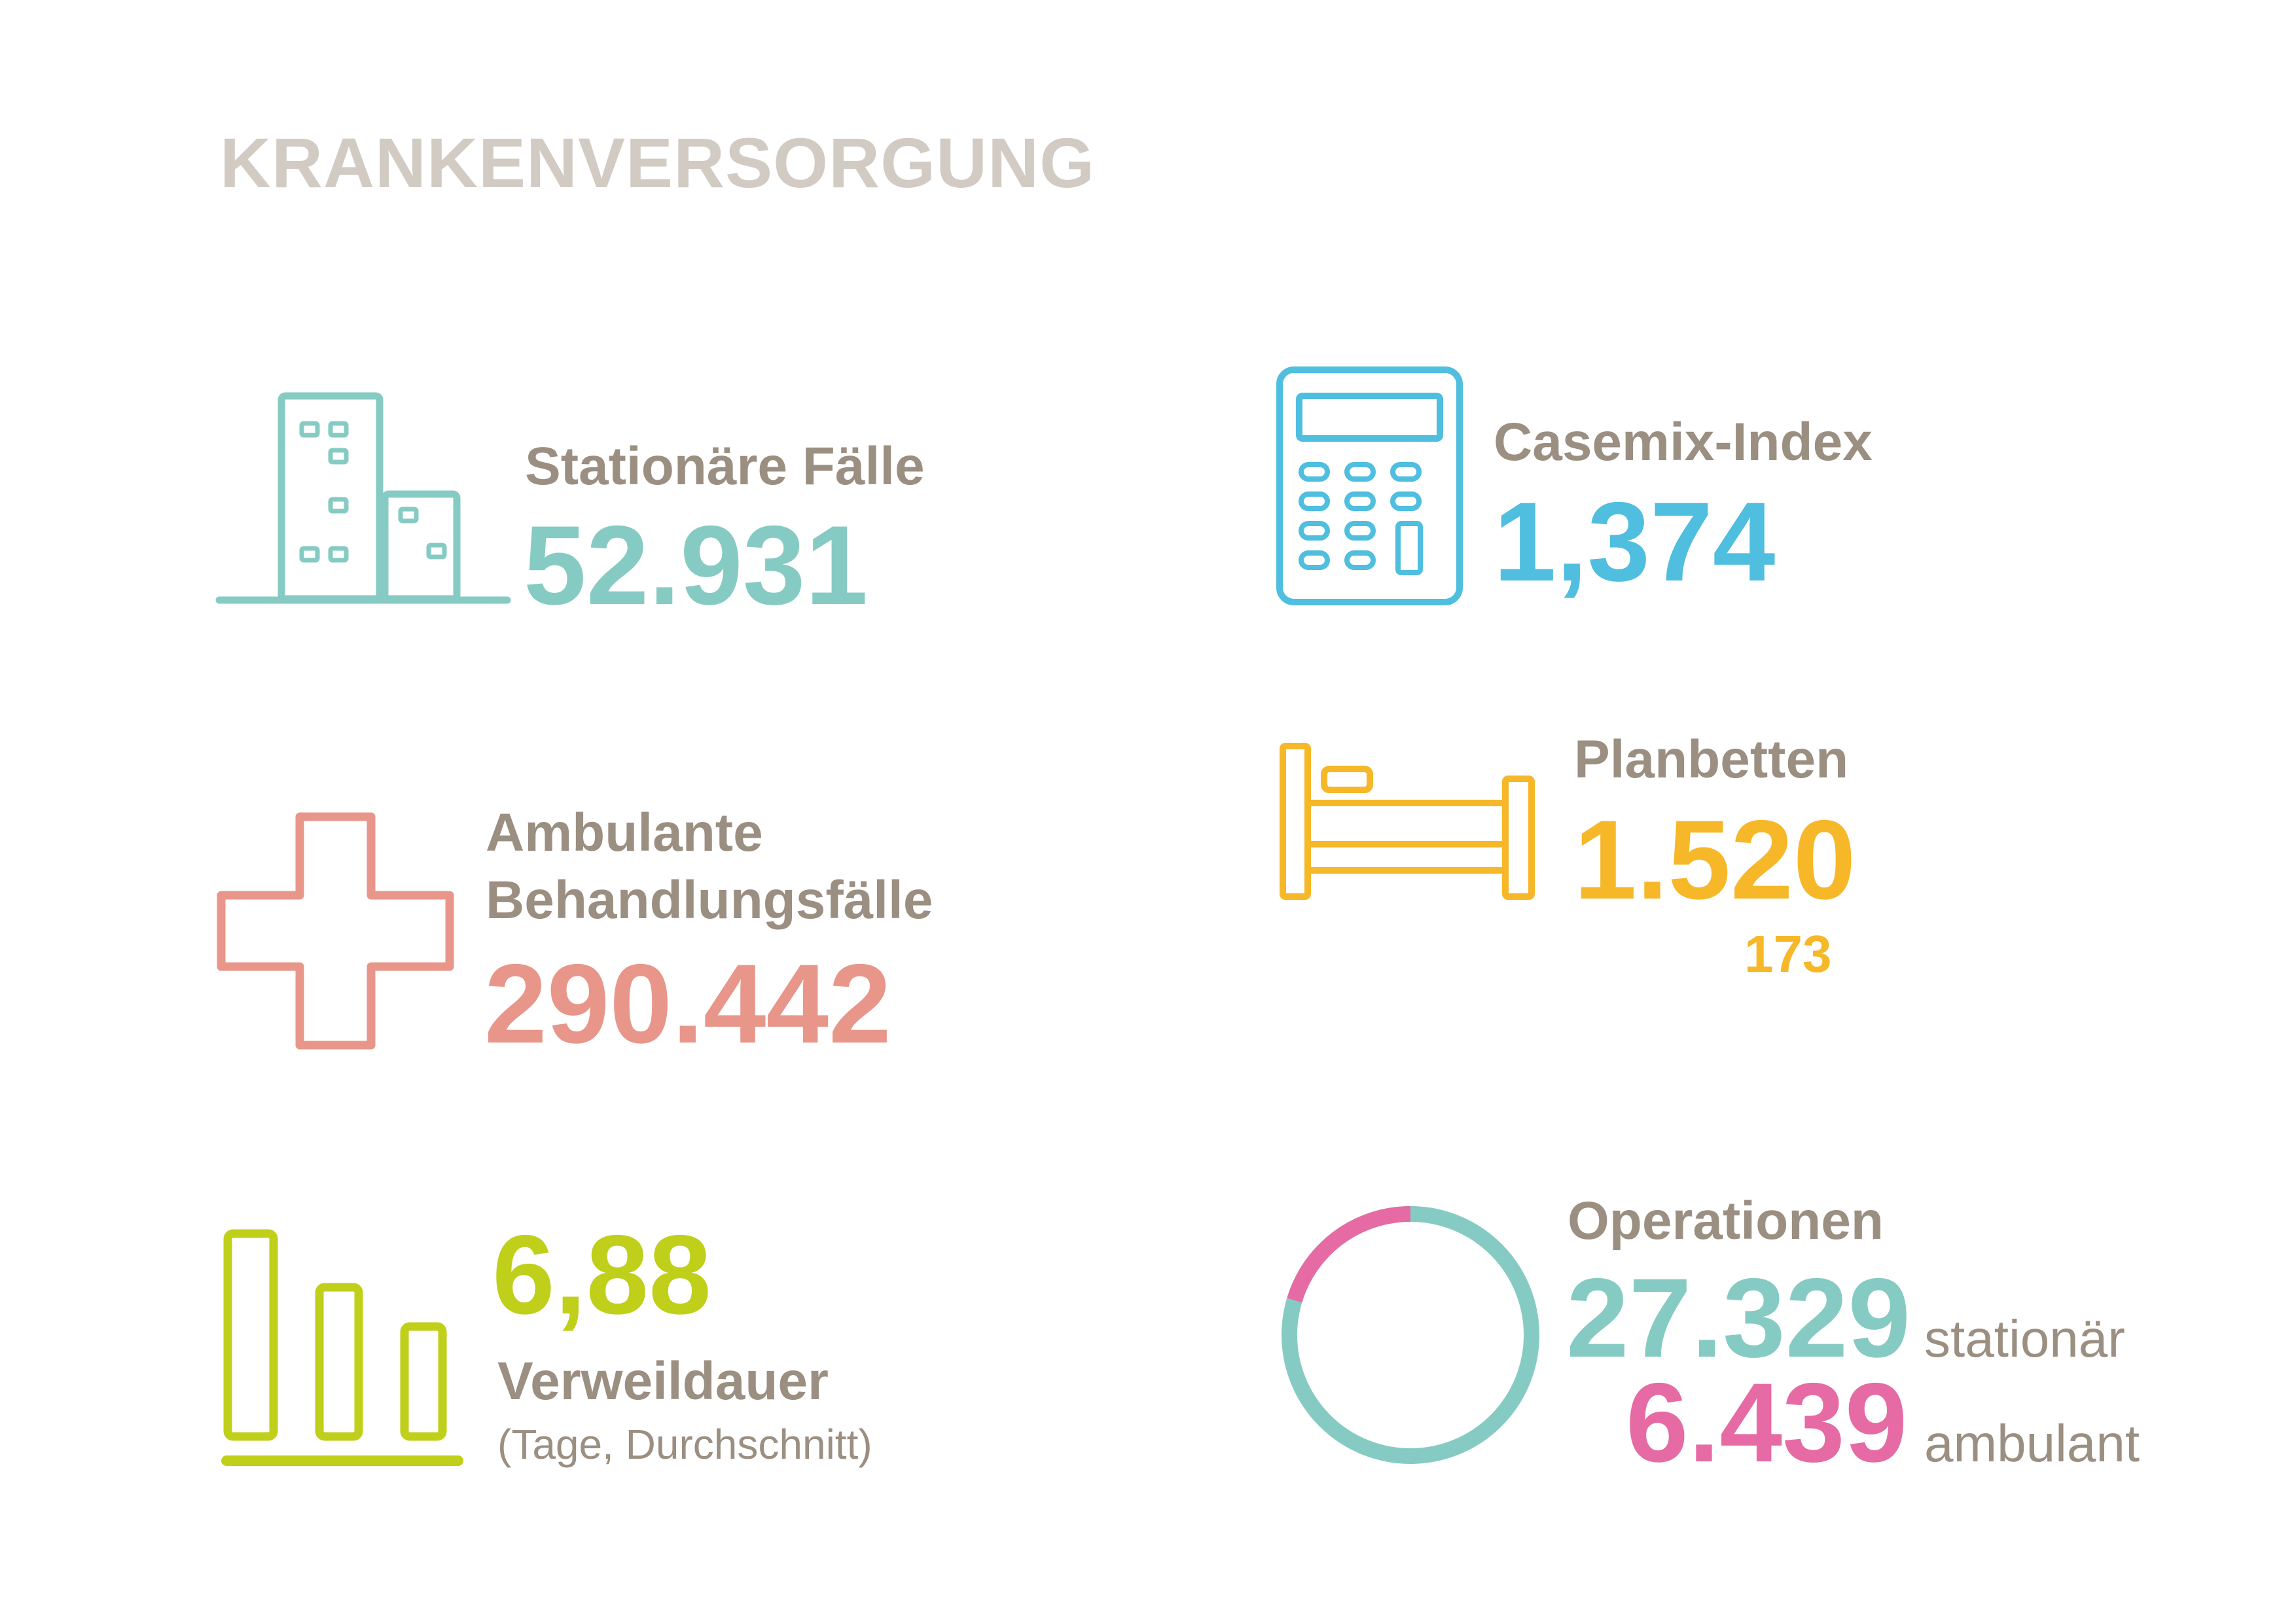 This screenshot has height=1623, width=2296. Describe the element at coordinates (363, 498) in the screenshot. I see `hospital-building-icon` at that location.